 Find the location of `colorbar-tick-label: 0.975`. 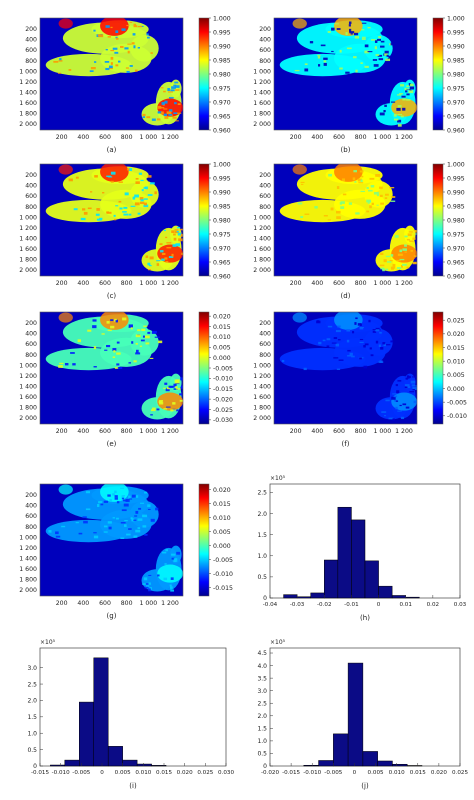

colorbar-tick-label: 0.975 is located at coordinates (456, 88).